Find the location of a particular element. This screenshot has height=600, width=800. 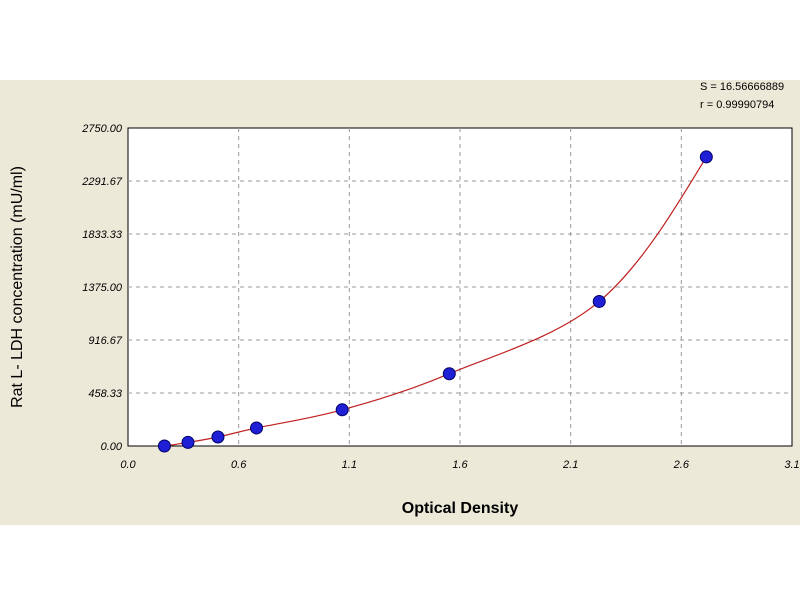

fit-r-statistic: r = 0.99990794 is located at coordinates (737, 105).